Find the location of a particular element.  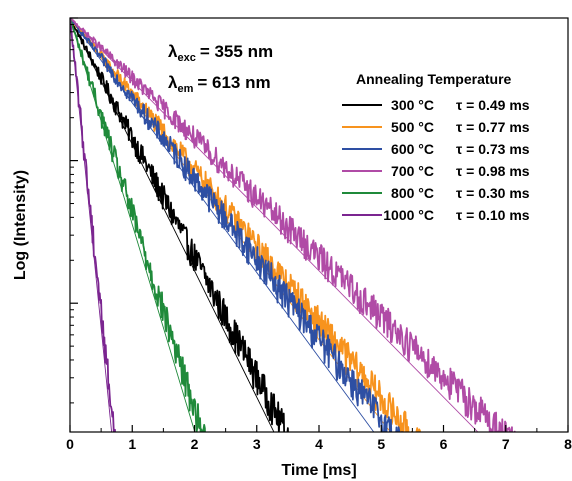

excitation-lambda: λ is located at coordinates (173, 51).